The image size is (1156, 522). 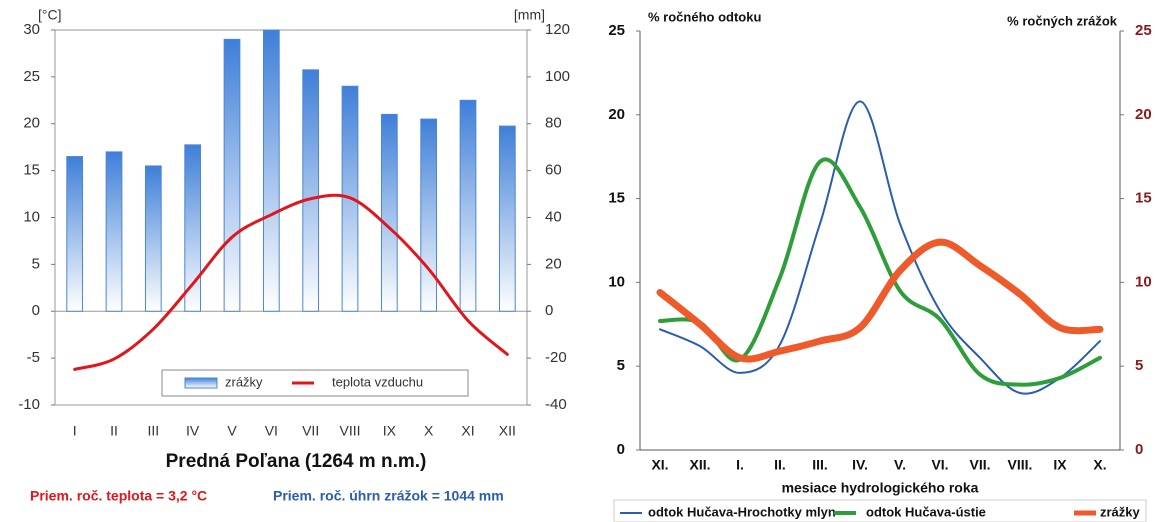 I want to click on legend-label: odtok Hučava-Hrochotky mlyn, so click(x=742, y=511).